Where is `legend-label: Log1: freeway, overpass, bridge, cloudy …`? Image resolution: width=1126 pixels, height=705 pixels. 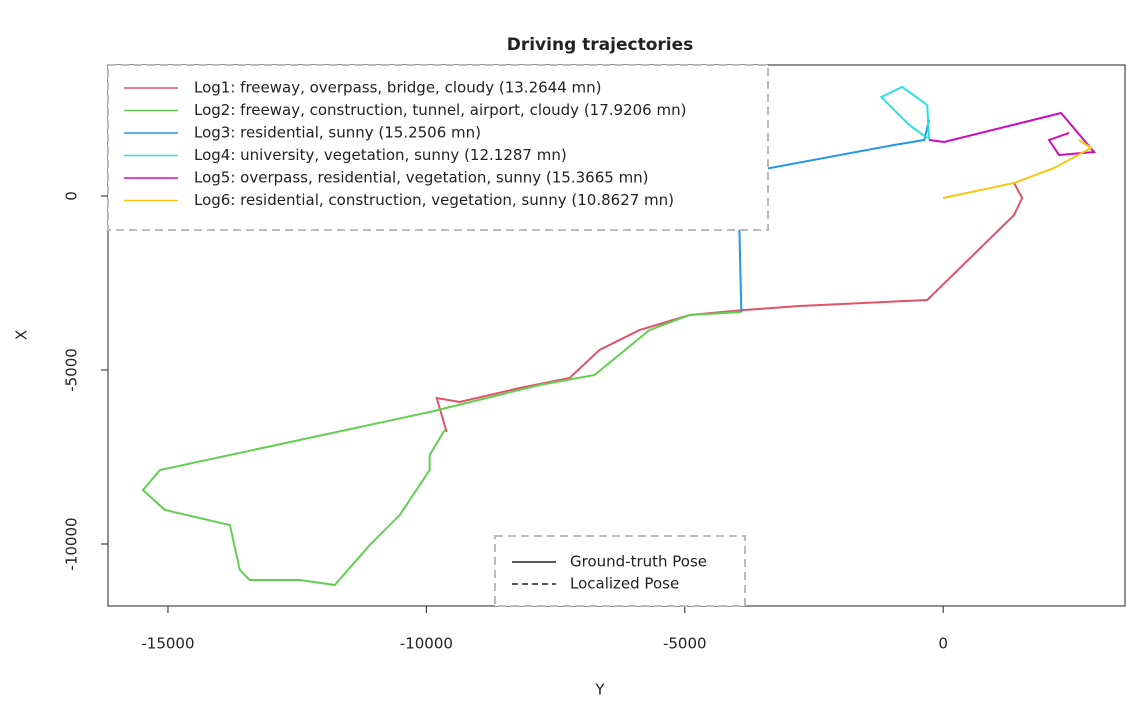 legend-label: Log1: freeway, overpass, bridge, cloudy … is located at coordinates (397, 88).